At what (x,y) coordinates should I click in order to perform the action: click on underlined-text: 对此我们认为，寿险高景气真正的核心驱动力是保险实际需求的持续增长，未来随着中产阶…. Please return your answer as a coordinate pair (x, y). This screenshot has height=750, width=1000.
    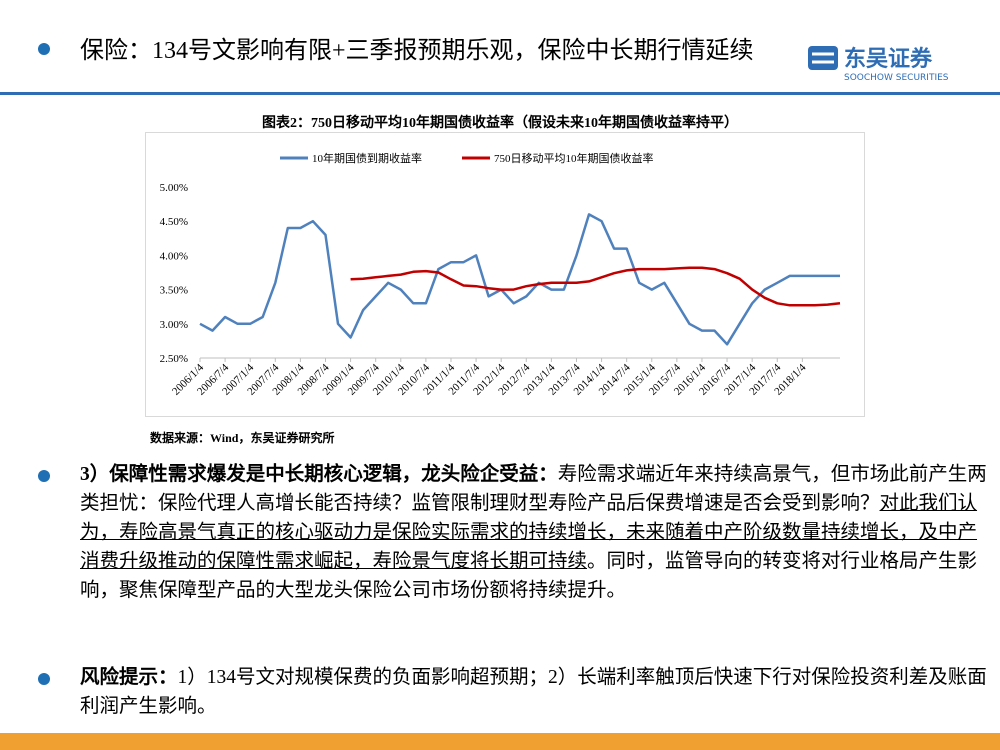
    Looking at the image, I should click on (529, 532).